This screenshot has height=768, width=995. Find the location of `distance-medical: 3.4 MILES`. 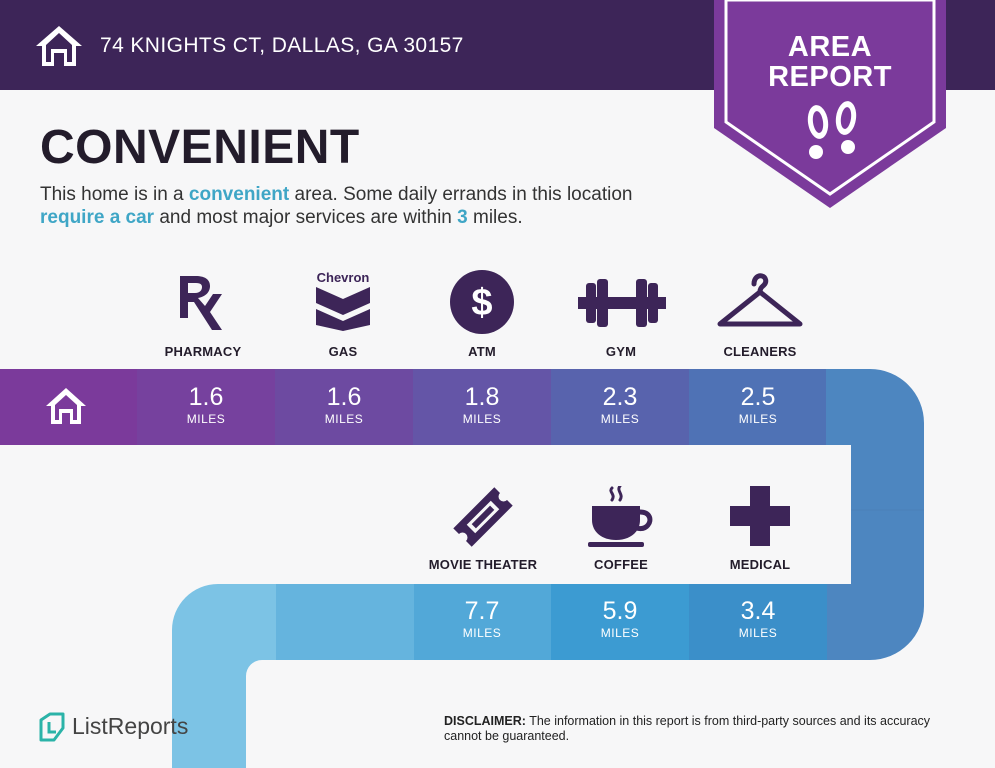

distance-medical: 3.4 MILES is located at coordinates (758, 619).